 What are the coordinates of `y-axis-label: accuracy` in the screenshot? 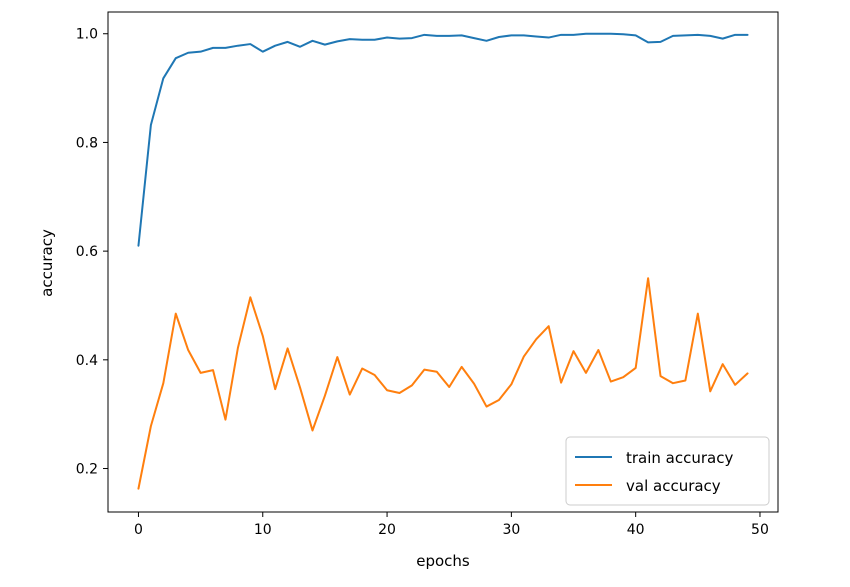 It's located at (47, 263).